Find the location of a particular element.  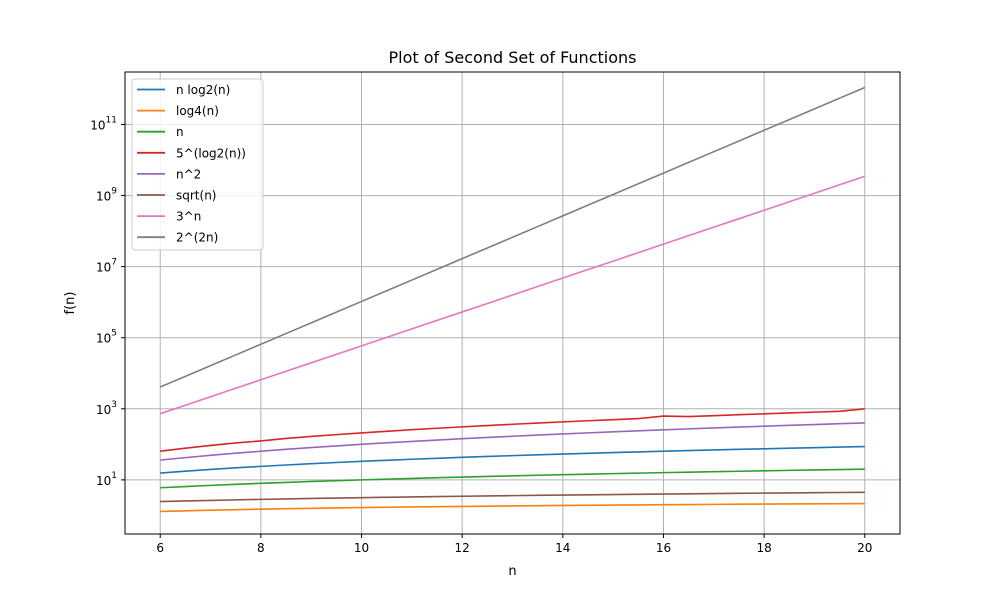

x-tick-label: 18 is located at coordinates (763, 548).